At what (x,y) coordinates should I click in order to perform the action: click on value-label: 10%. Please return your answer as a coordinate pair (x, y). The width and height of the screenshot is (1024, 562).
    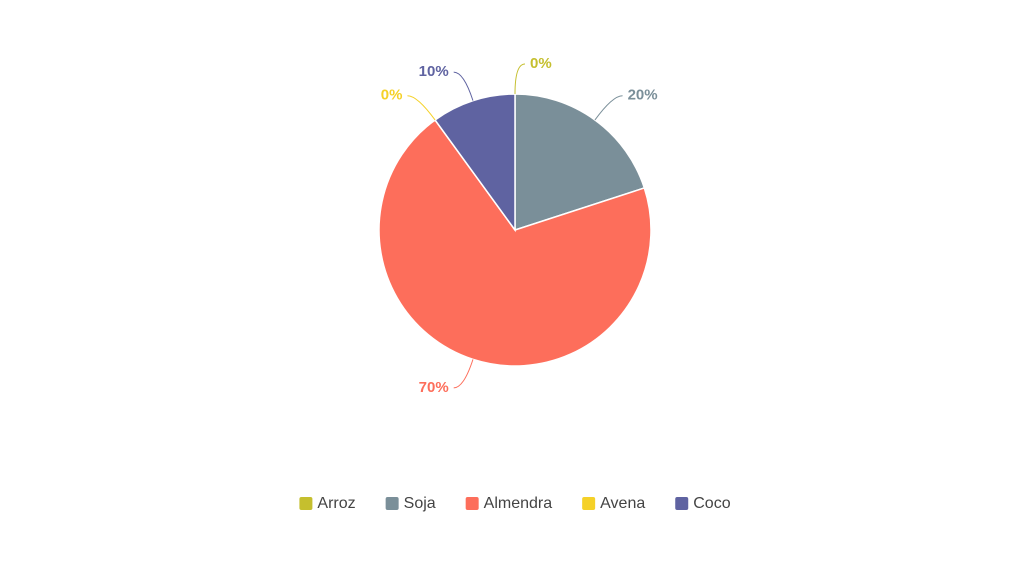
    Looking at the image, I should click on (434, 71).